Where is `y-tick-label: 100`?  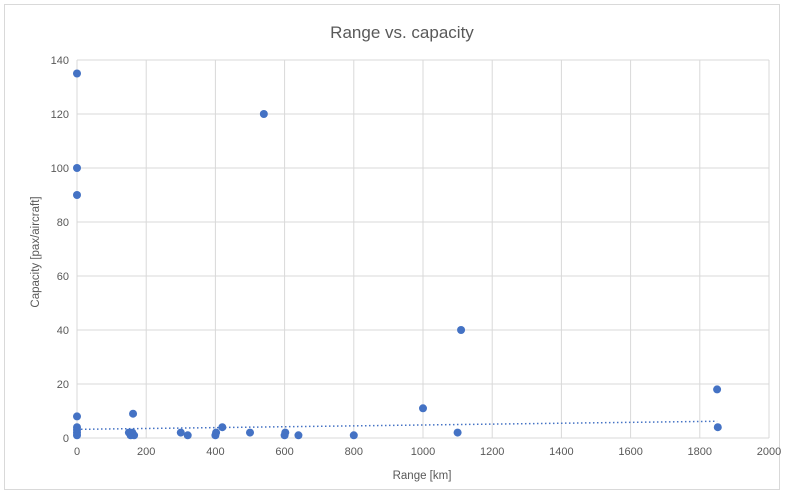 y-tick-label: 100 is located at coordinates (60, 169).